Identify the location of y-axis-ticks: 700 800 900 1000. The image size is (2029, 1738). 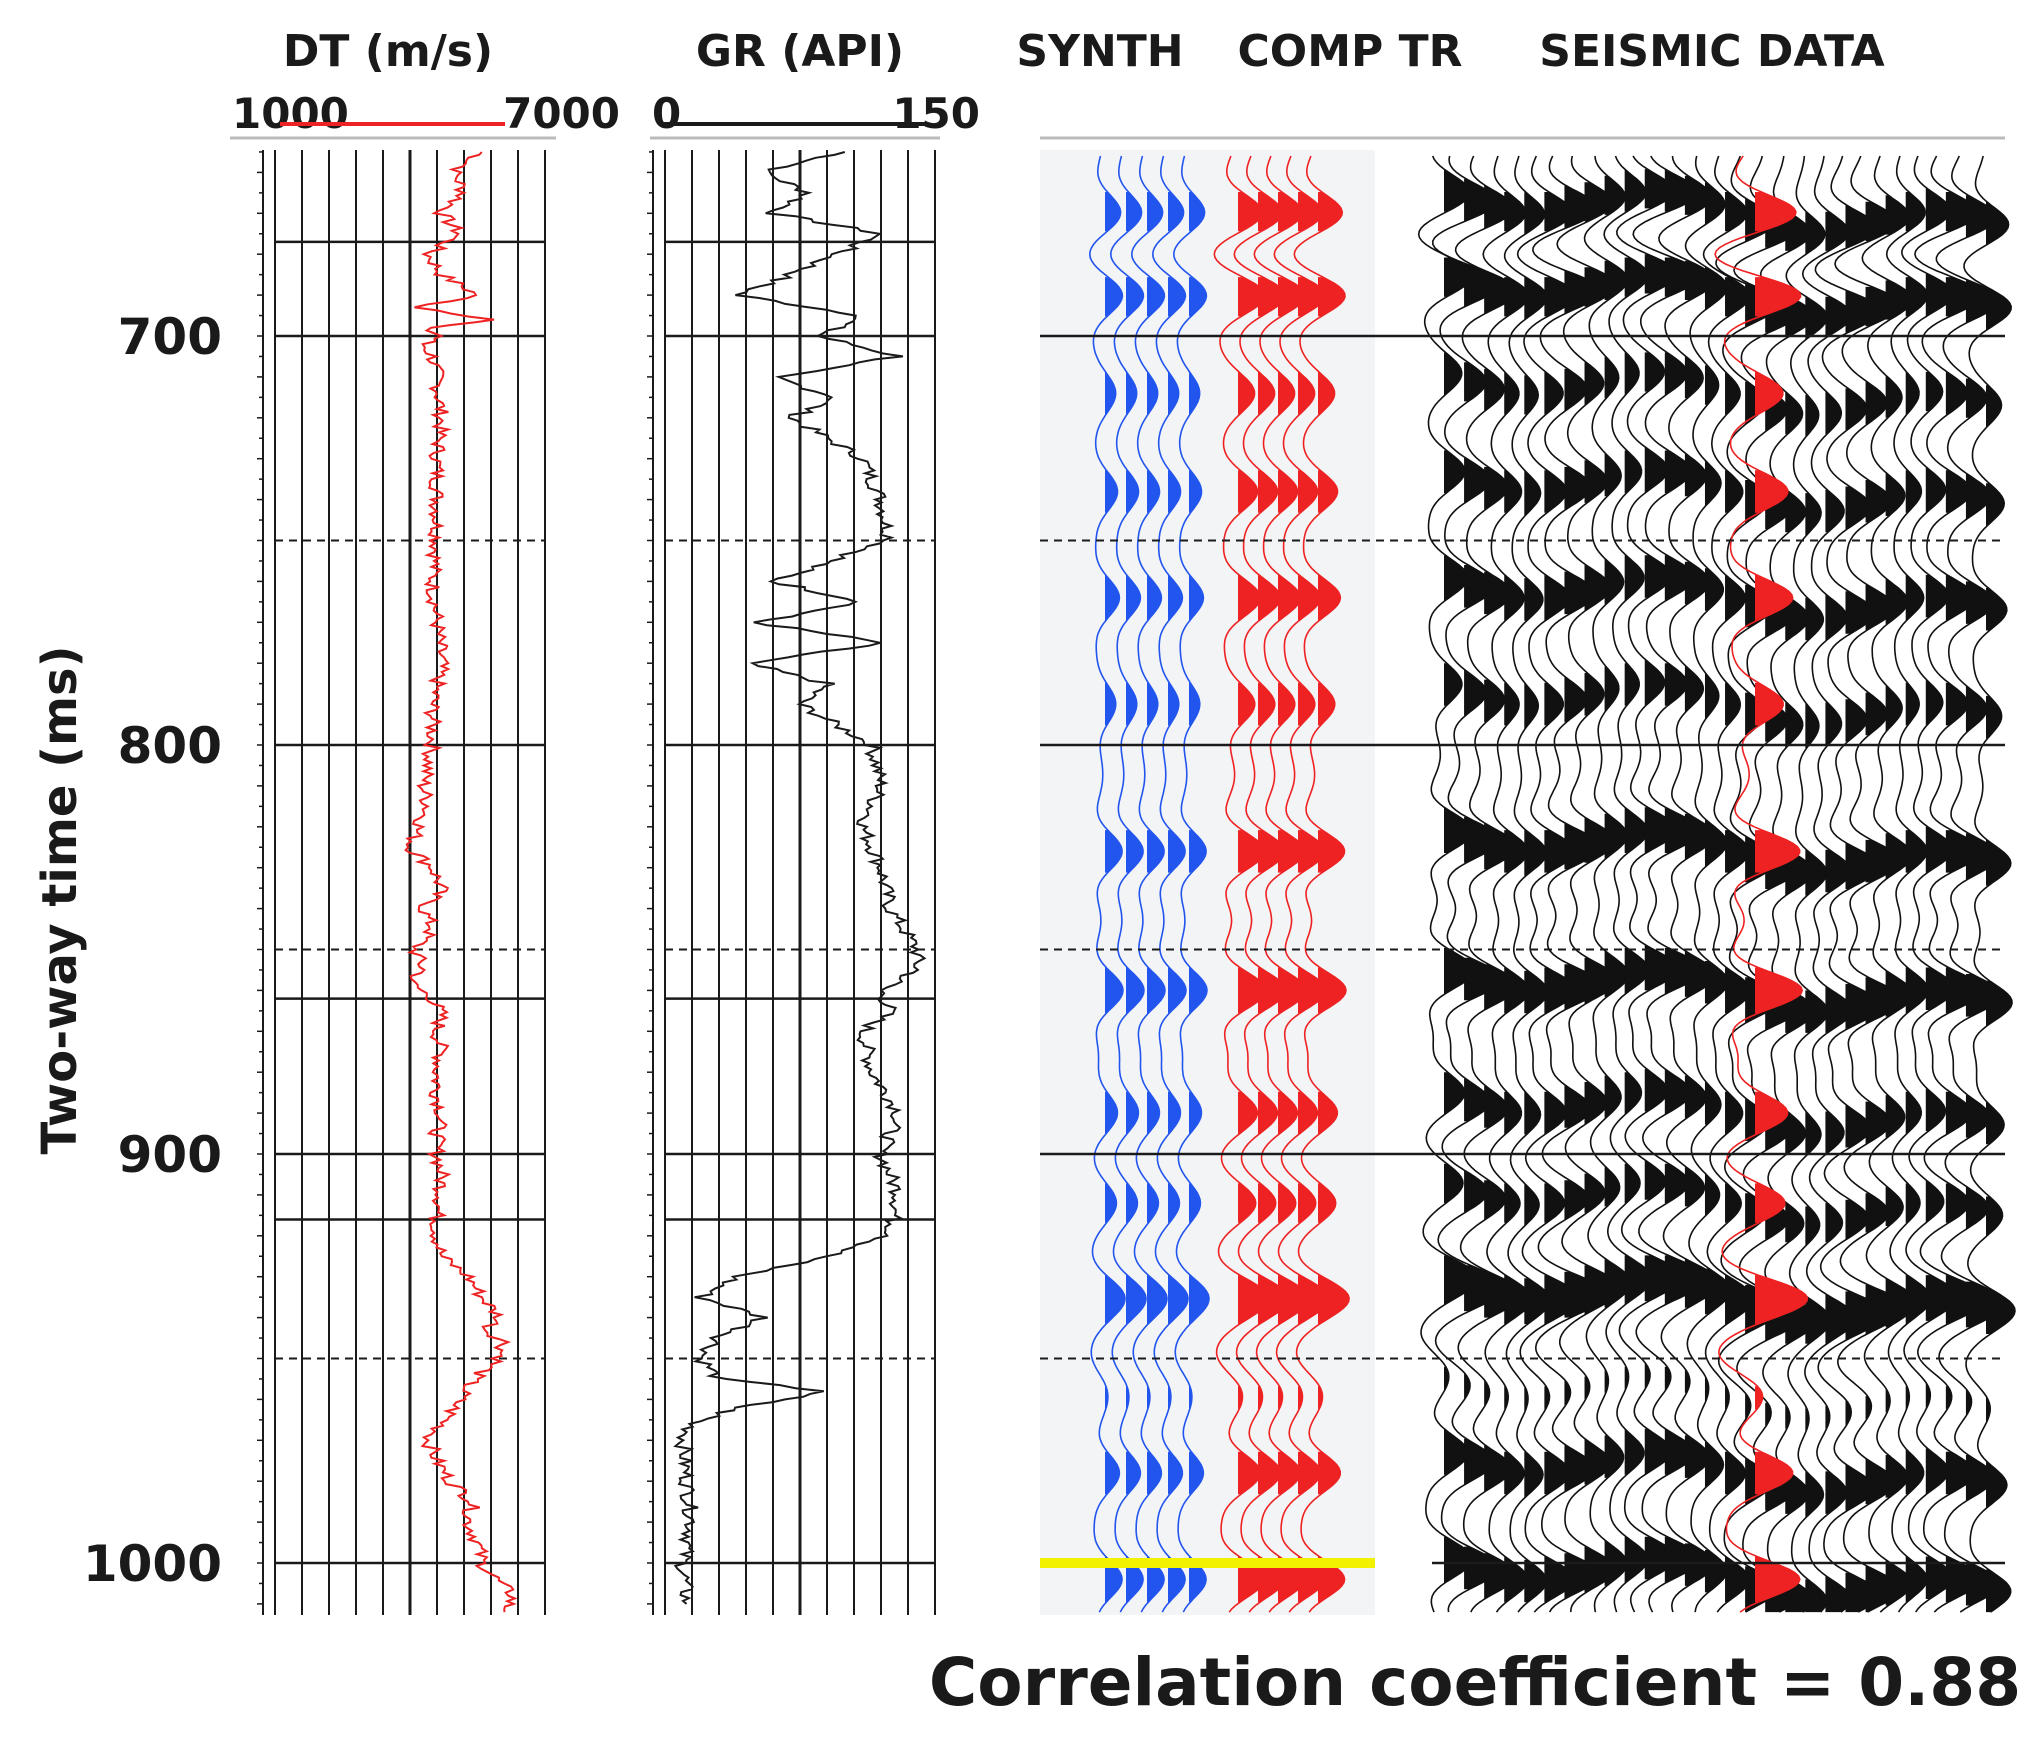
(152, 950).